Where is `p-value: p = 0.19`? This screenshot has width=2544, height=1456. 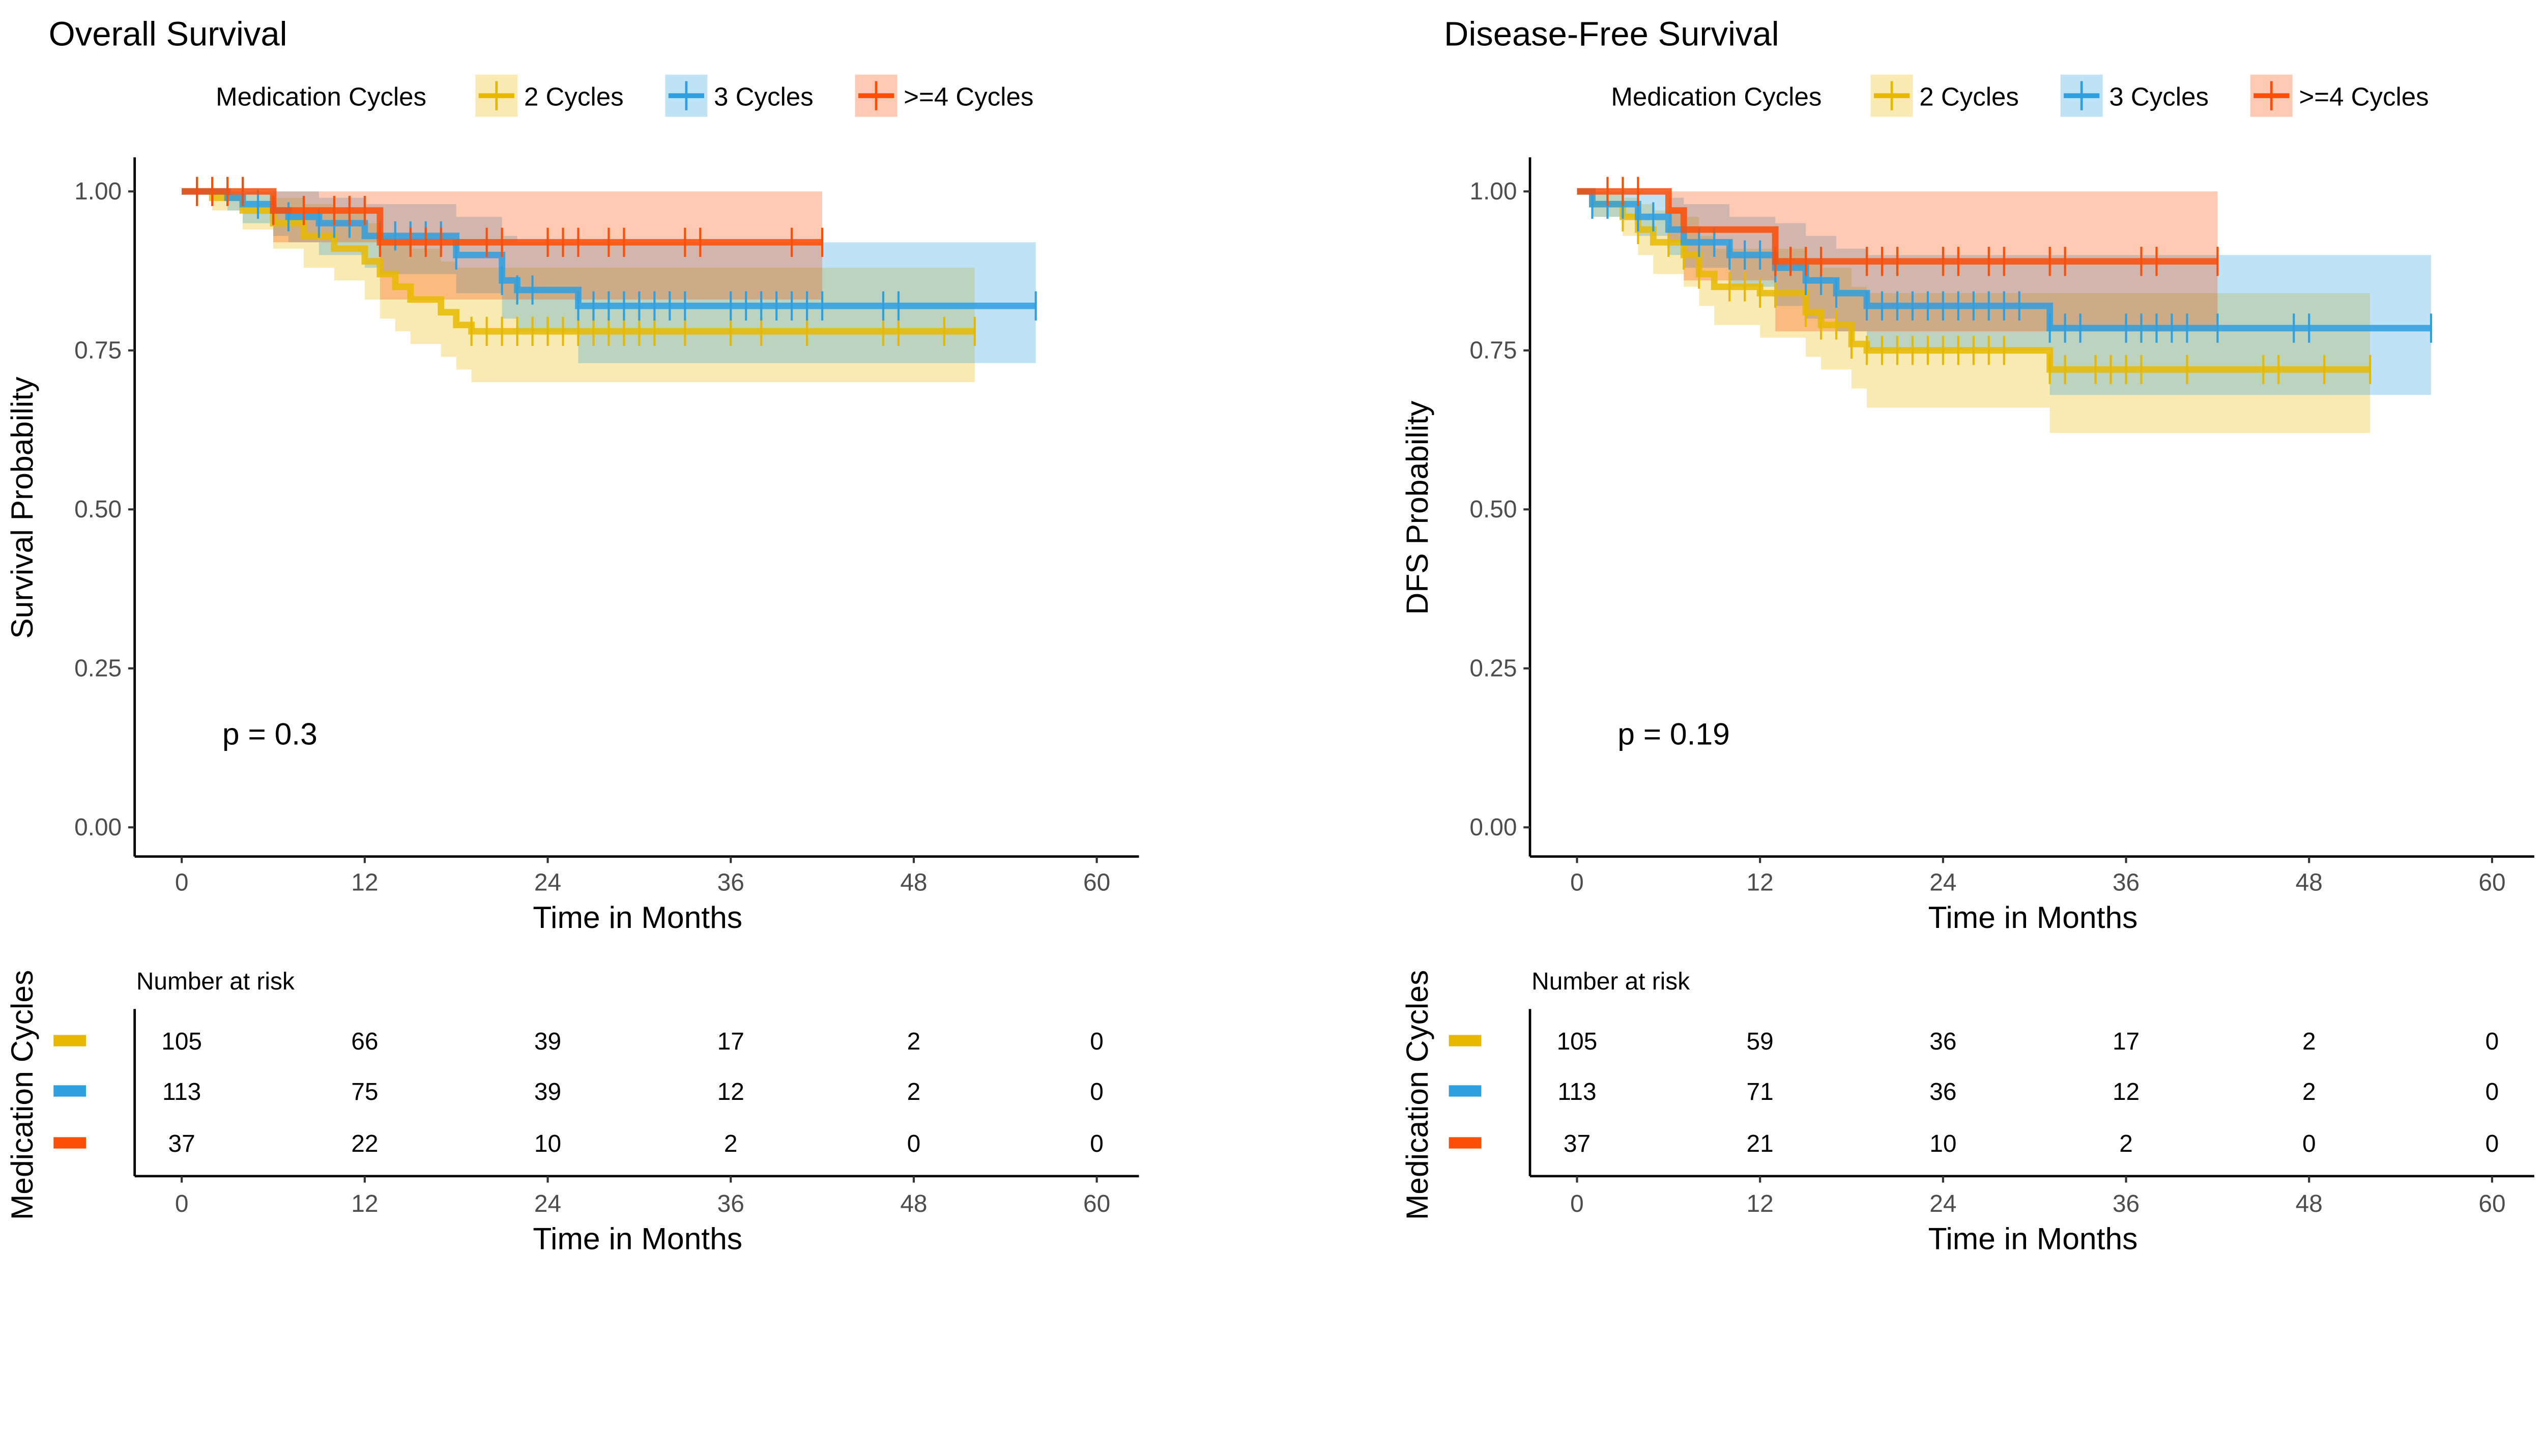 p-value: p = 0.19 is located at coordinates (1673, 734).